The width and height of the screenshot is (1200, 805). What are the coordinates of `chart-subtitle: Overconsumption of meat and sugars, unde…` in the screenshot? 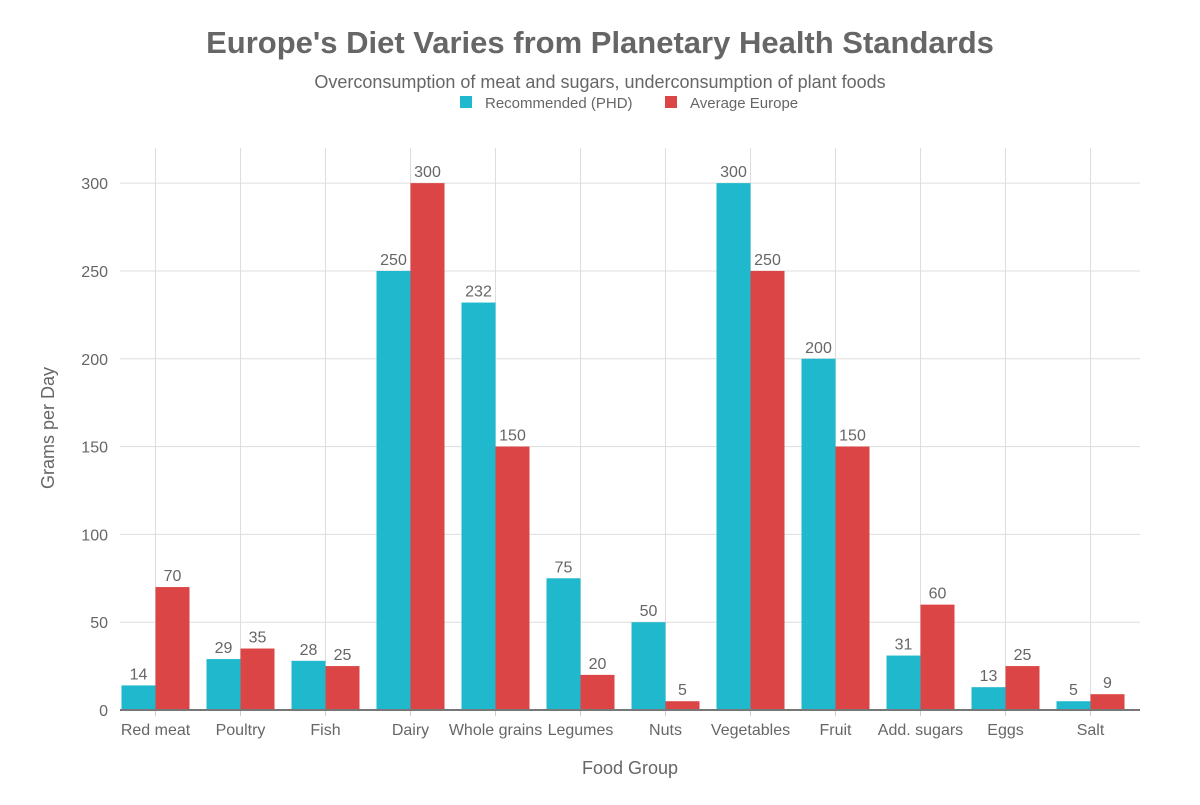 It's located at (599, 82).